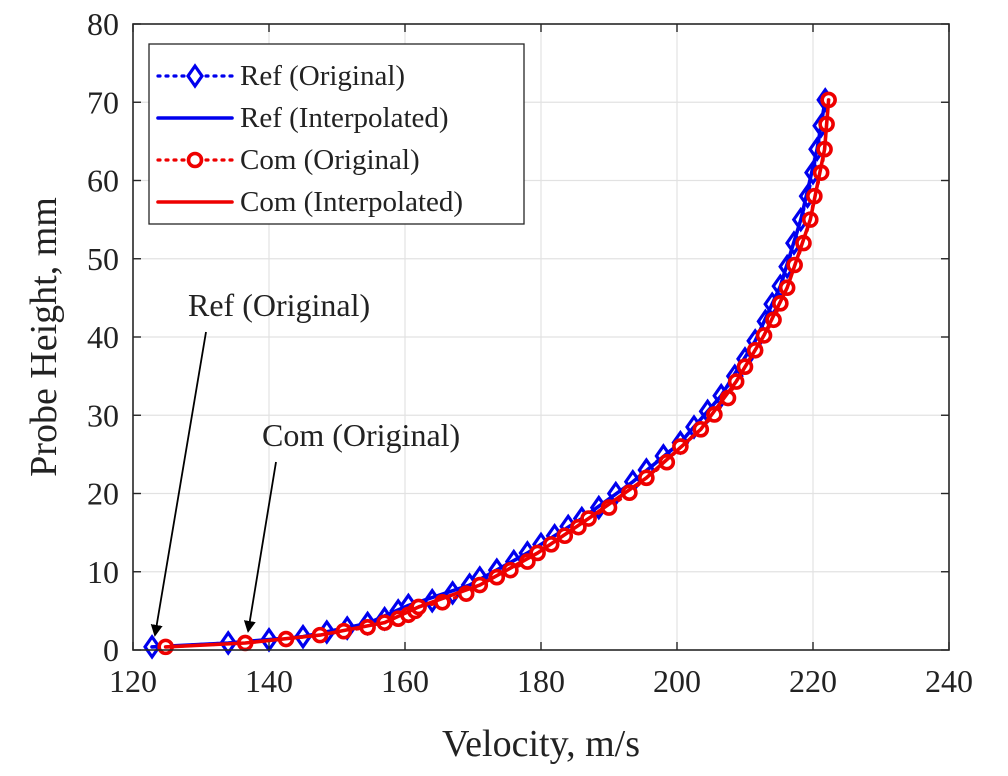 Image resolution: width=1008 pixels, height=776 pixels. What do you see at coordinates (677, 681) in the screenshot?
I see `x-tick-label: 200` at bounding box center [677, 681].